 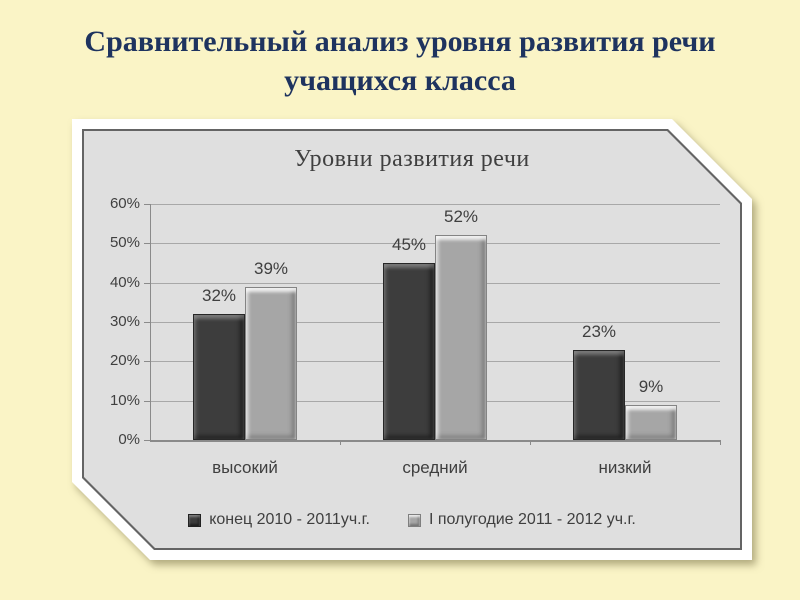 I want to click on legend-item: I полугодие 2011 - 2012 уч.г., so click(x=522, y=520).